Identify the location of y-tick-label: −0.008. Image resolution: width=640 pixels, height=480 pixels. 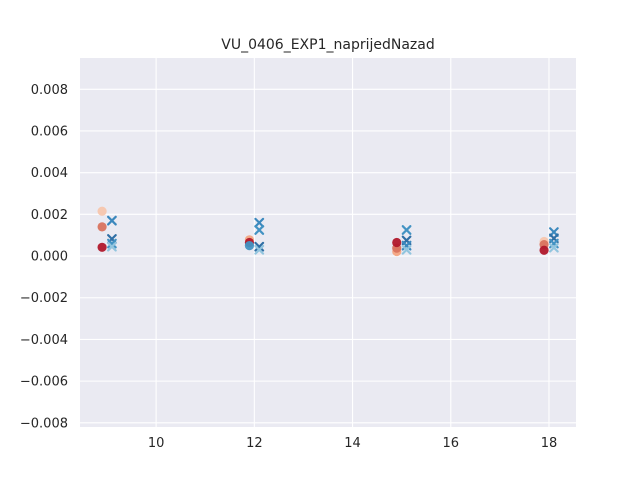
(44, 423).